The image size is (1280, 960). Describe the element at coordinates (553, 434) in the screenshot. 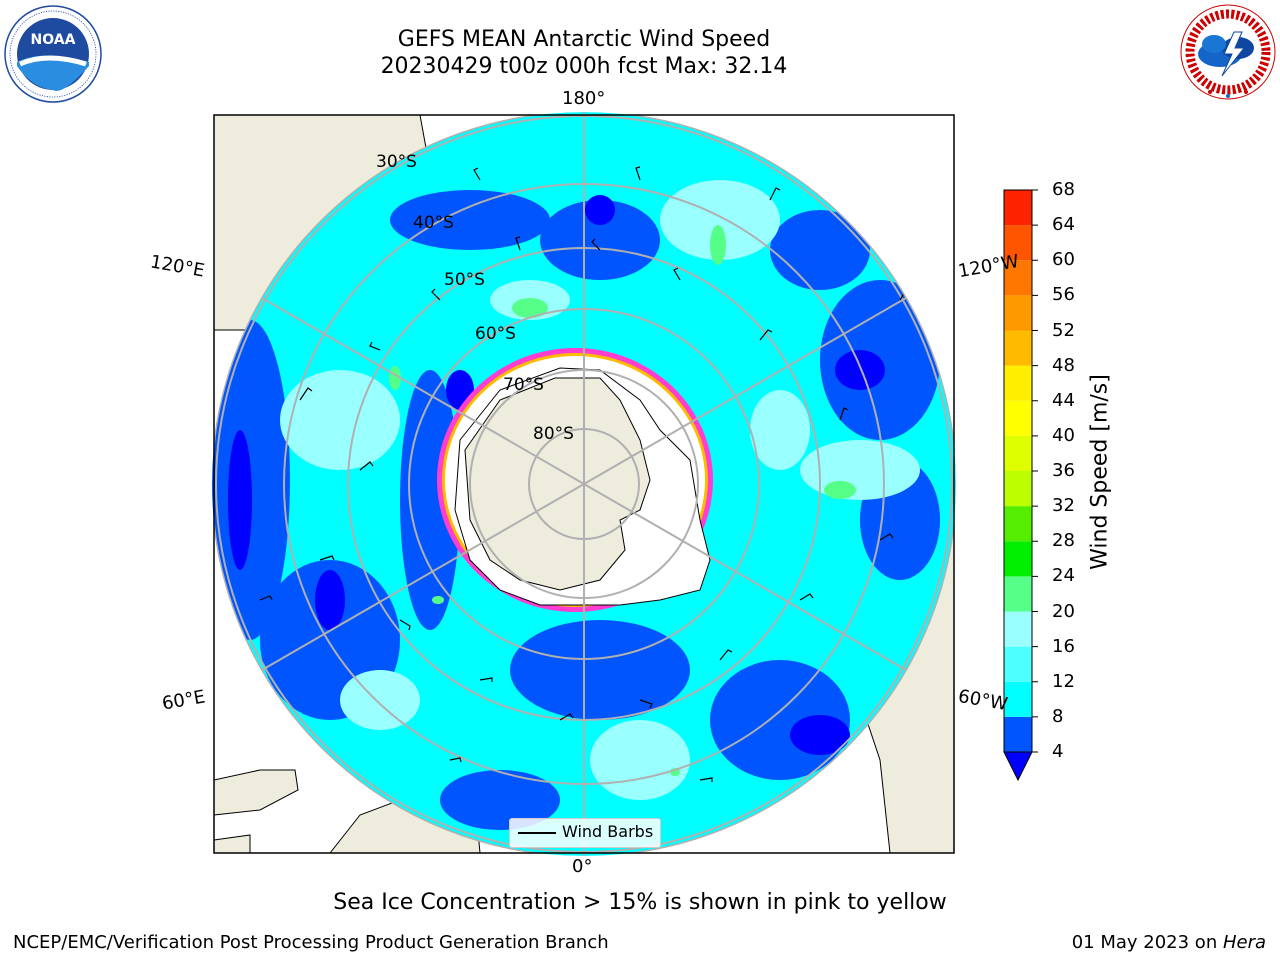

I see `lat-label-80s: 80°S` at that location.